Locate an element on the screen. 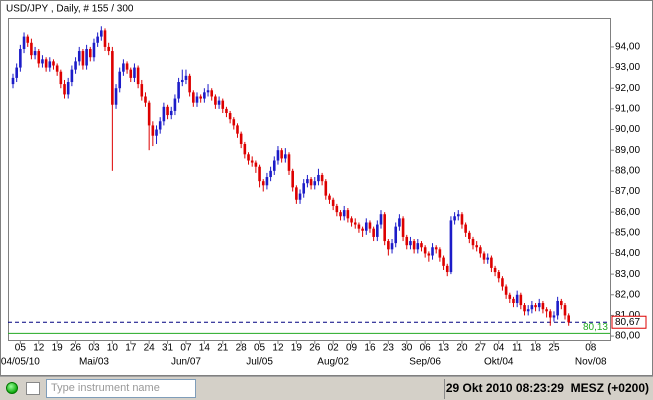 The height and width of the screenshot is (400, 653). y-tick-label: 92,00 is located at coordinates (627, 88).